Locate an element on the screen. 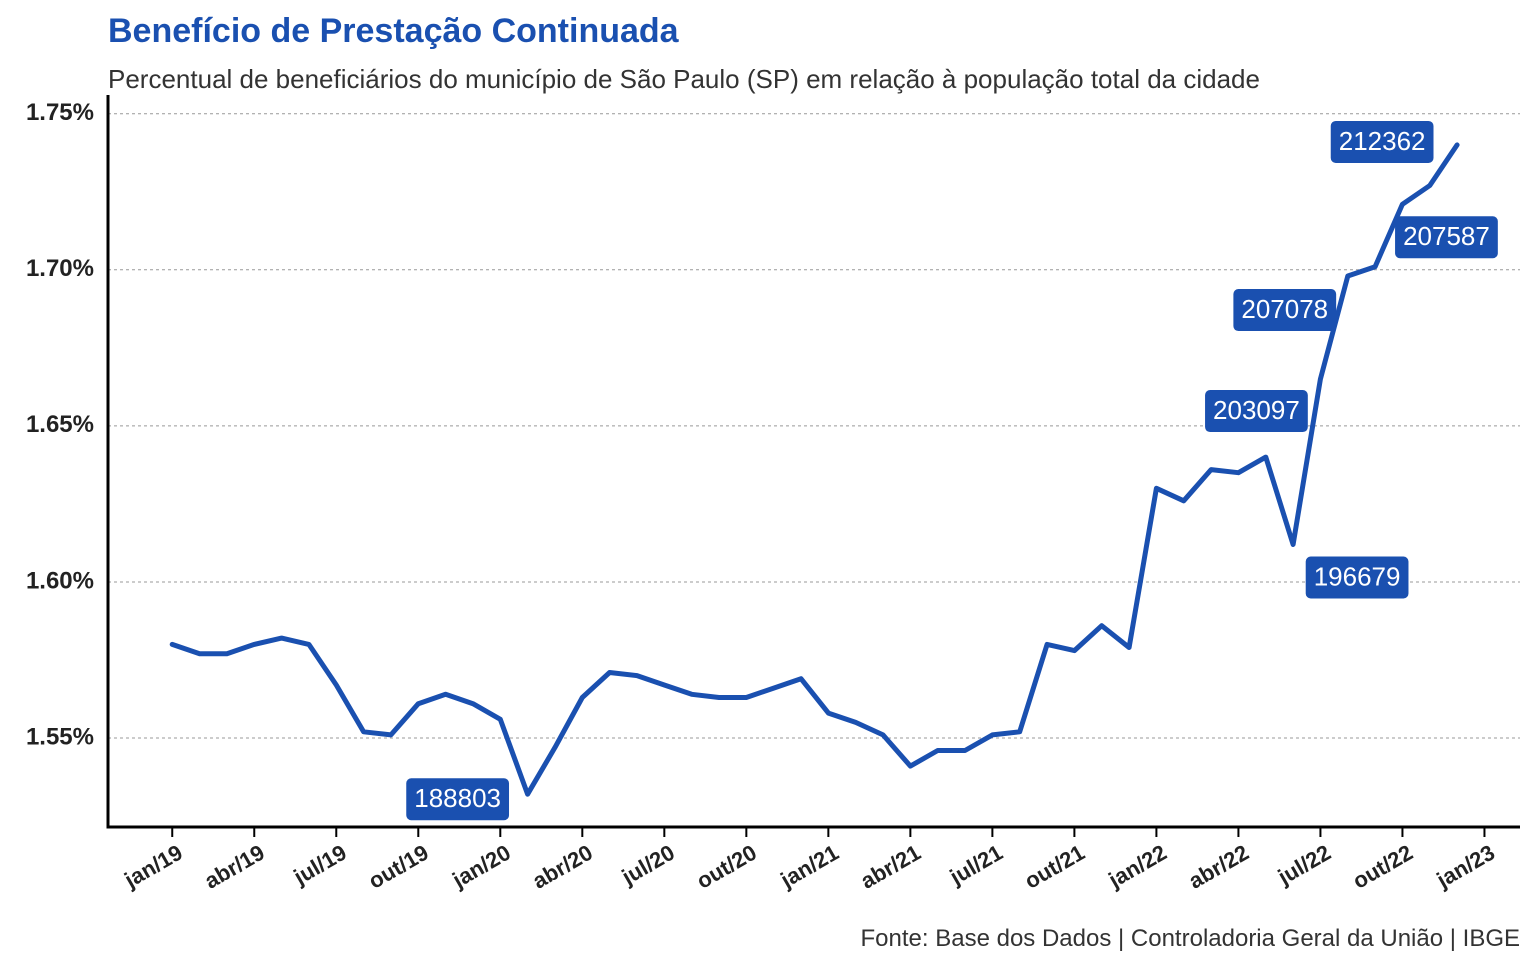 The height and width of the screenshot is (960, 1536). annotation: 207587 is located at coordinates (1446, 237).